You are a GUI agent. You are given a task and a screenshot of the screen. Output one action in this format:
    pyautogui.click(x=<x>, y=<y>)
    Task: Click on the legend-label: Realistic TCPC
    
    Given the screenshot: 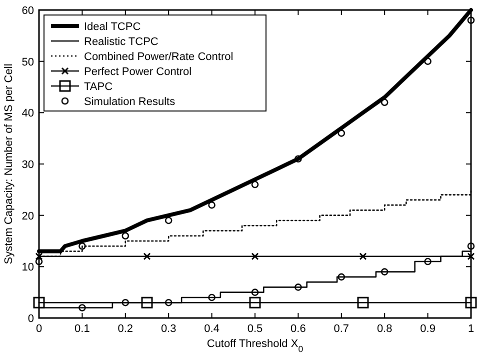 What is the action you would take?
    pyautogui.click(x=121, y=42)
    